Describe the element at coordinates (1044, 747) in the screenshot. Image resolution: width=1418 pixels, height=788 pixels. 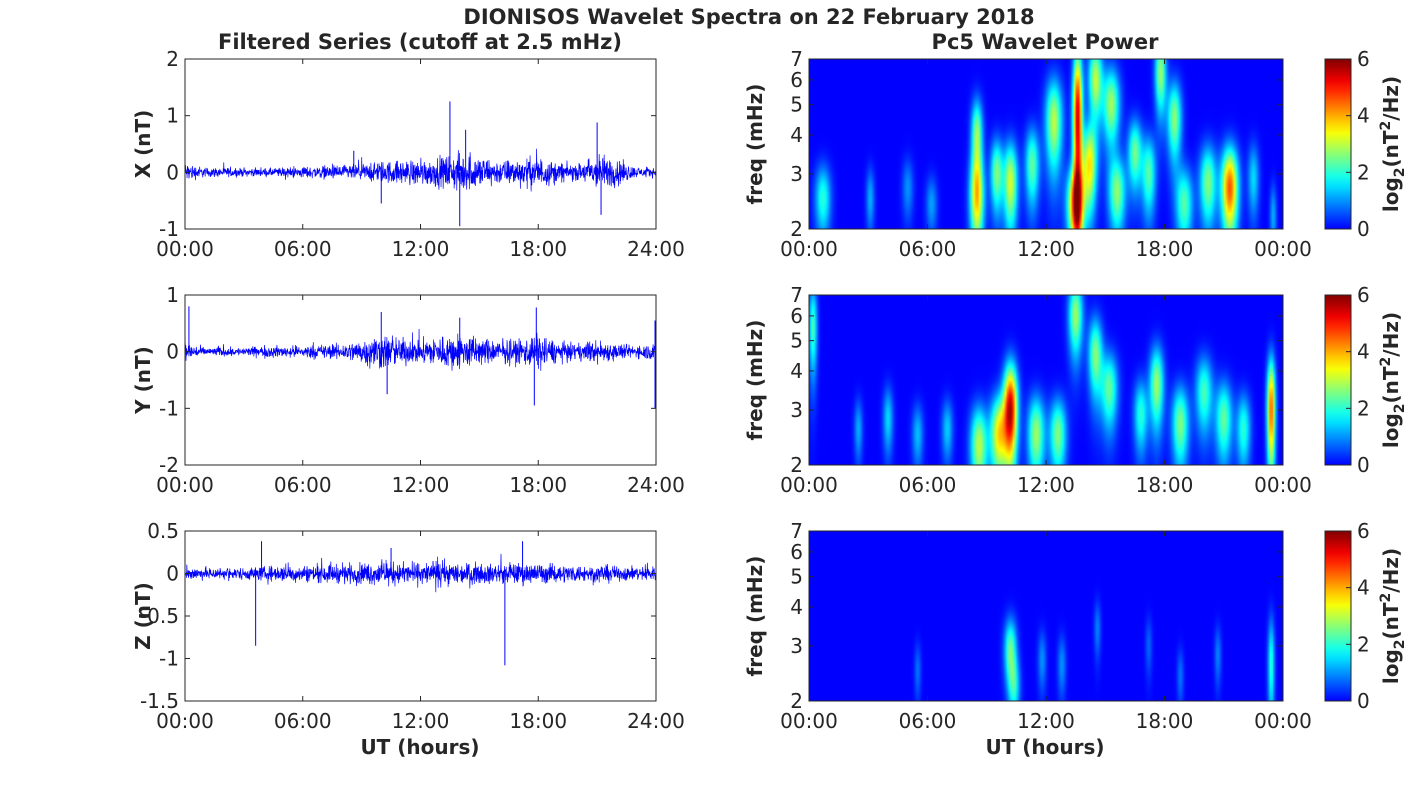
I see `right-x-axis-label: UT (hours)` at that location.